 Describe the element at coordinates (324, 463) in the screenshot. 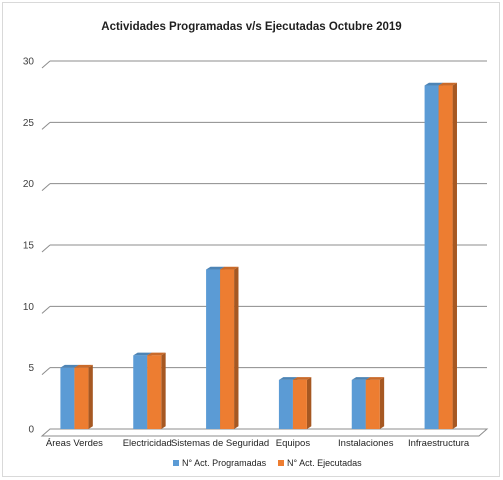

I see `legend-label: N° Act. Ejecutadas` at that location.